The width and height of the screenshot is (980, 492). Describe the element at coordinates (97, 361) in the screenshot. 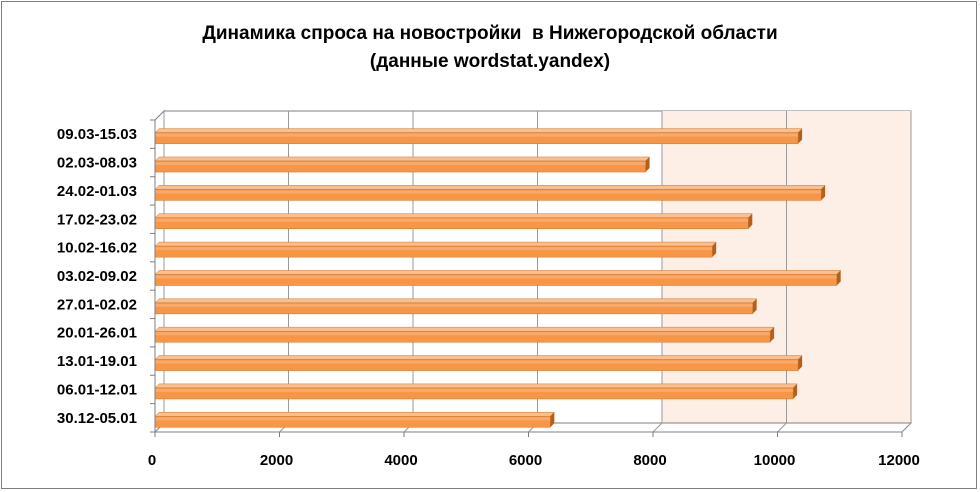

I see `category-label: 13.01-19.01` at that location.